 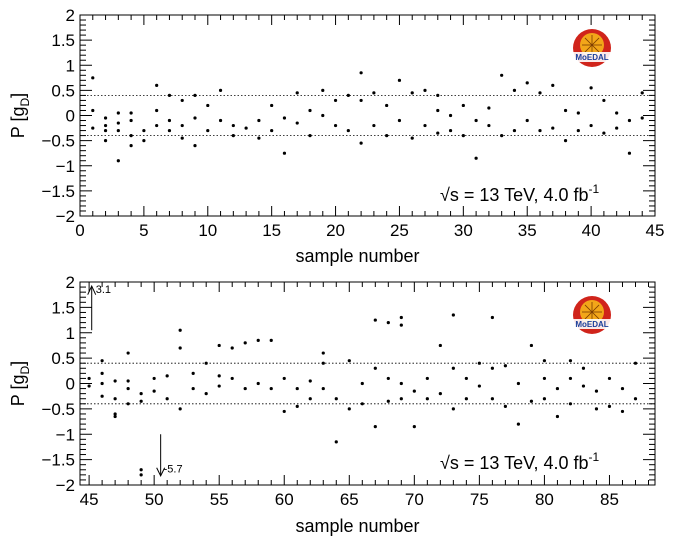 I want to click on x-tick-label: 75, so click(x=479, y=499).